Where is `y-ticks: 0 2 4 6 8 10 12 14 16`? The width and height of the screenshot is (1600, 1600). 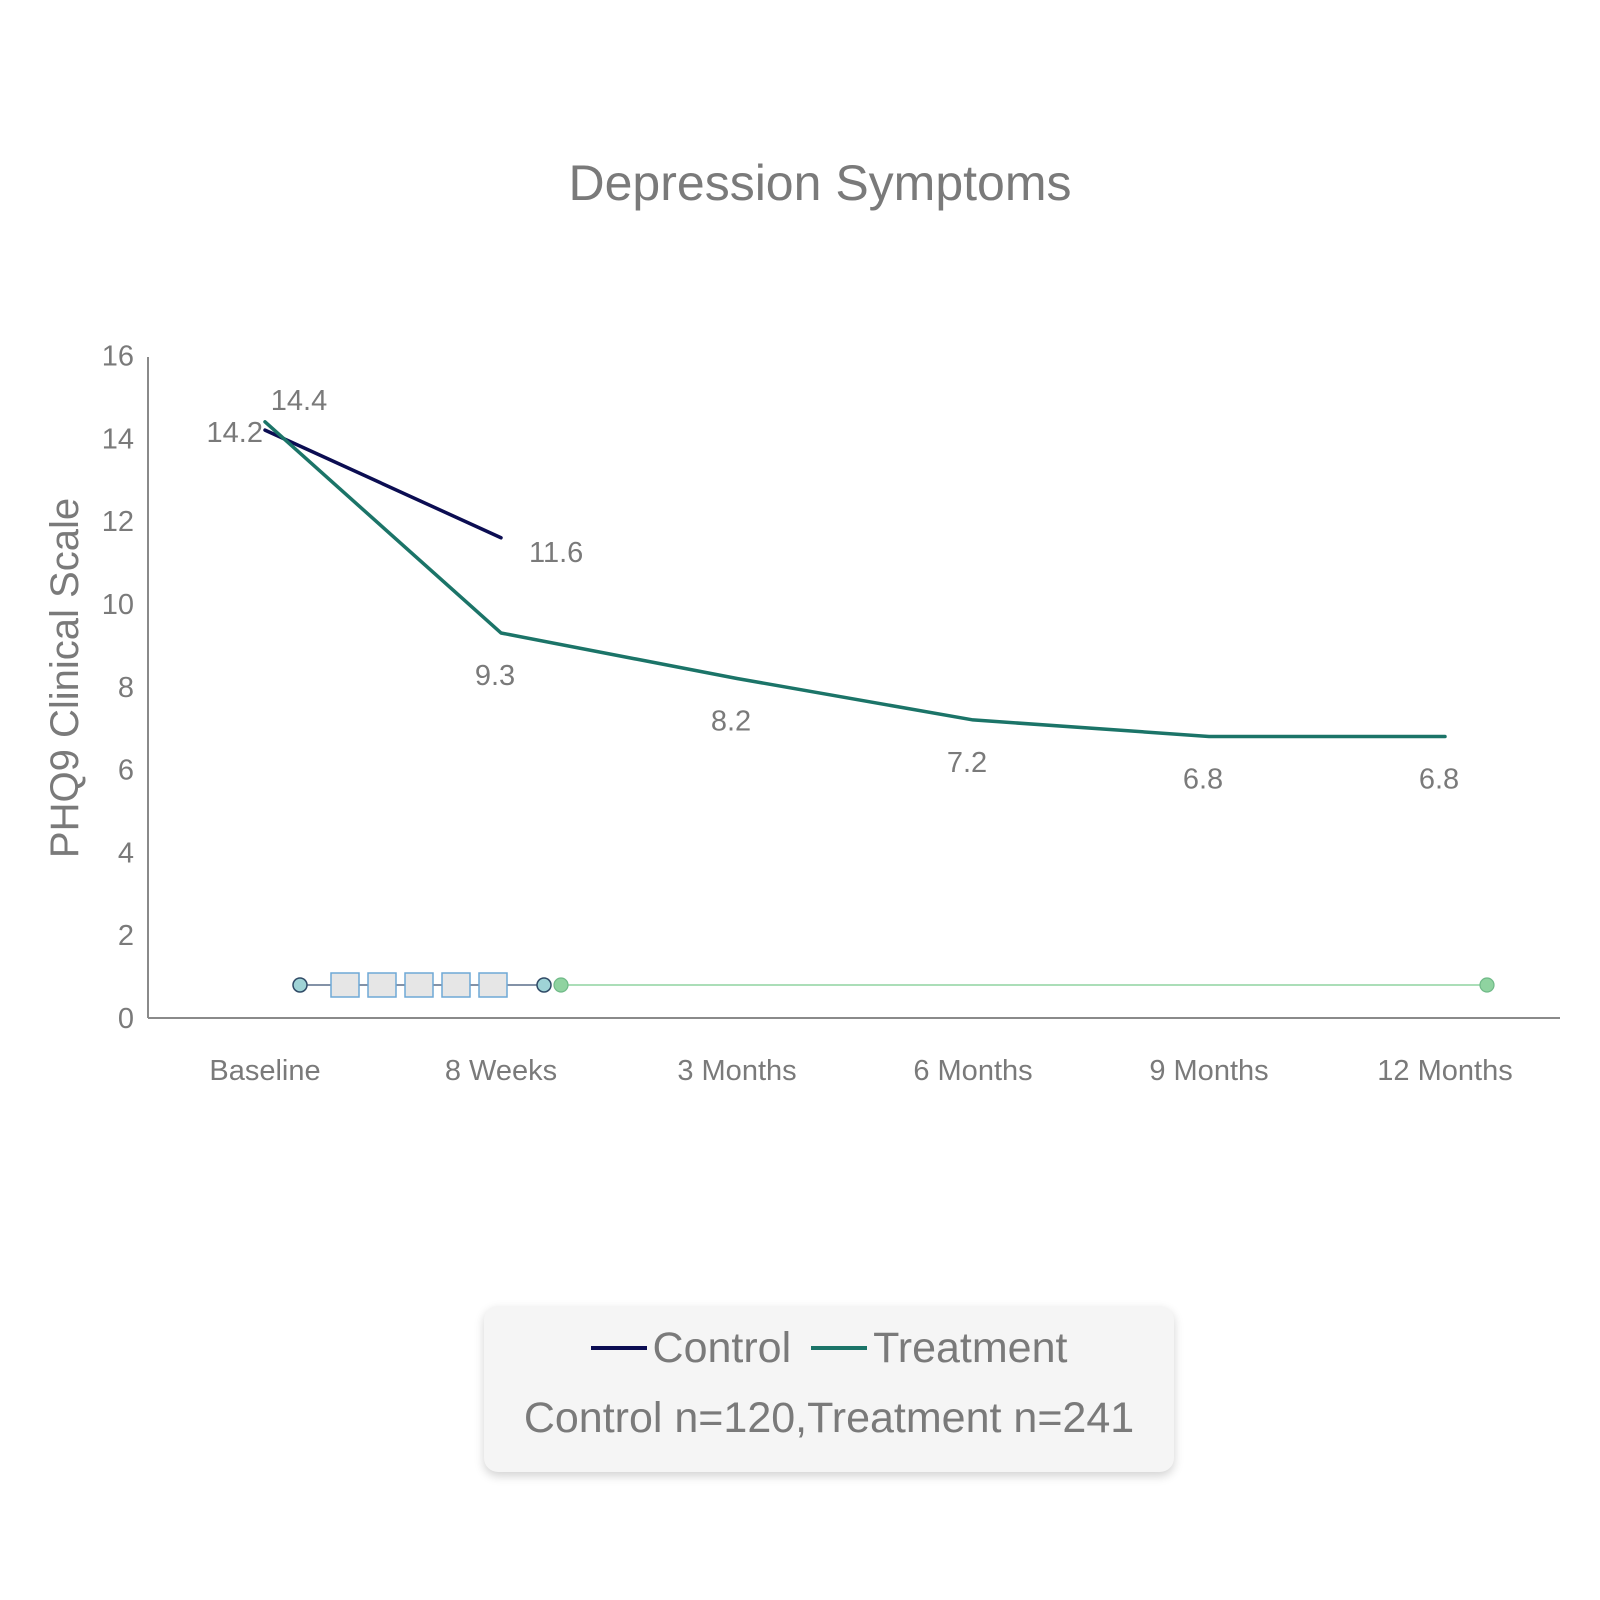 y-ticks: 0 2 4 6 8 10 12 14 16 is located at coordinates (118, 688).